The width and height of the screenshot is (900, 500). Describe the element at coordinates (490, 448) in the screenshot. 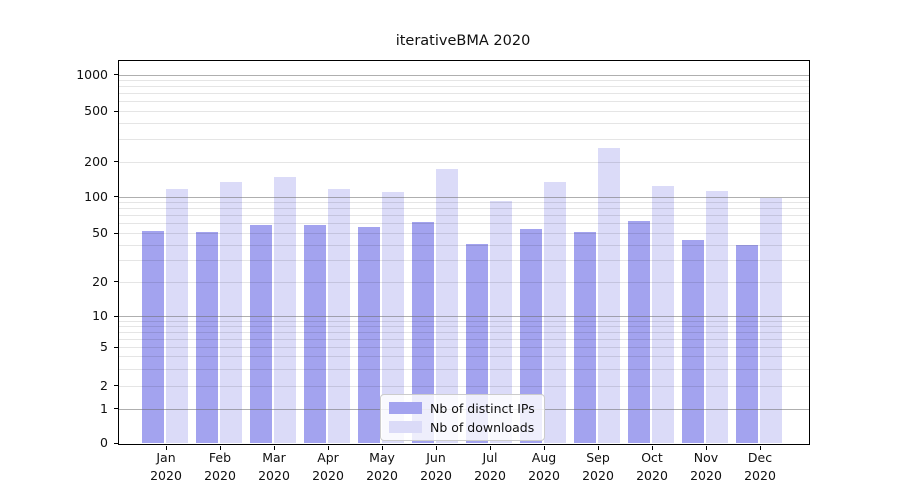

I see `x-tick-jul` at that location.